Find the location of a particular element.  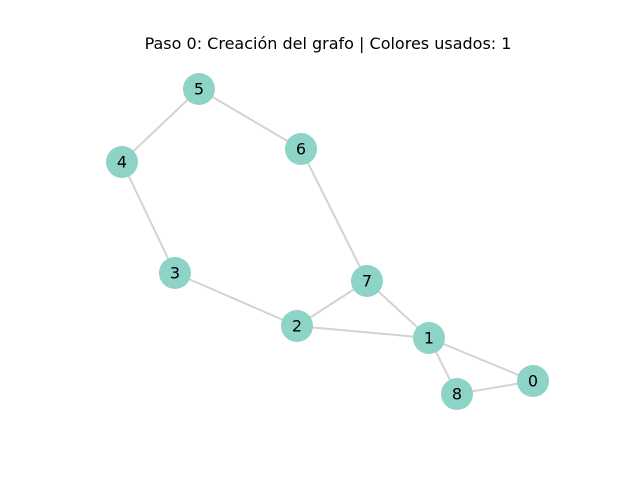

node-6: 6 is located at coordinates (301, 149).